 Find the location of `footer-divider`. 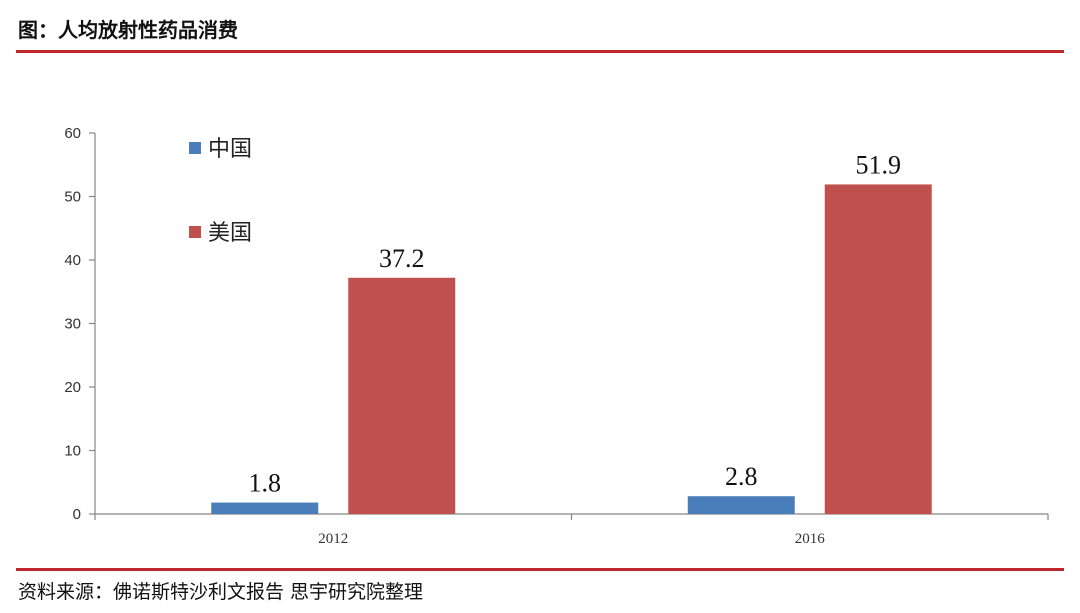

footer-divider is located at coordinates (540, 569).